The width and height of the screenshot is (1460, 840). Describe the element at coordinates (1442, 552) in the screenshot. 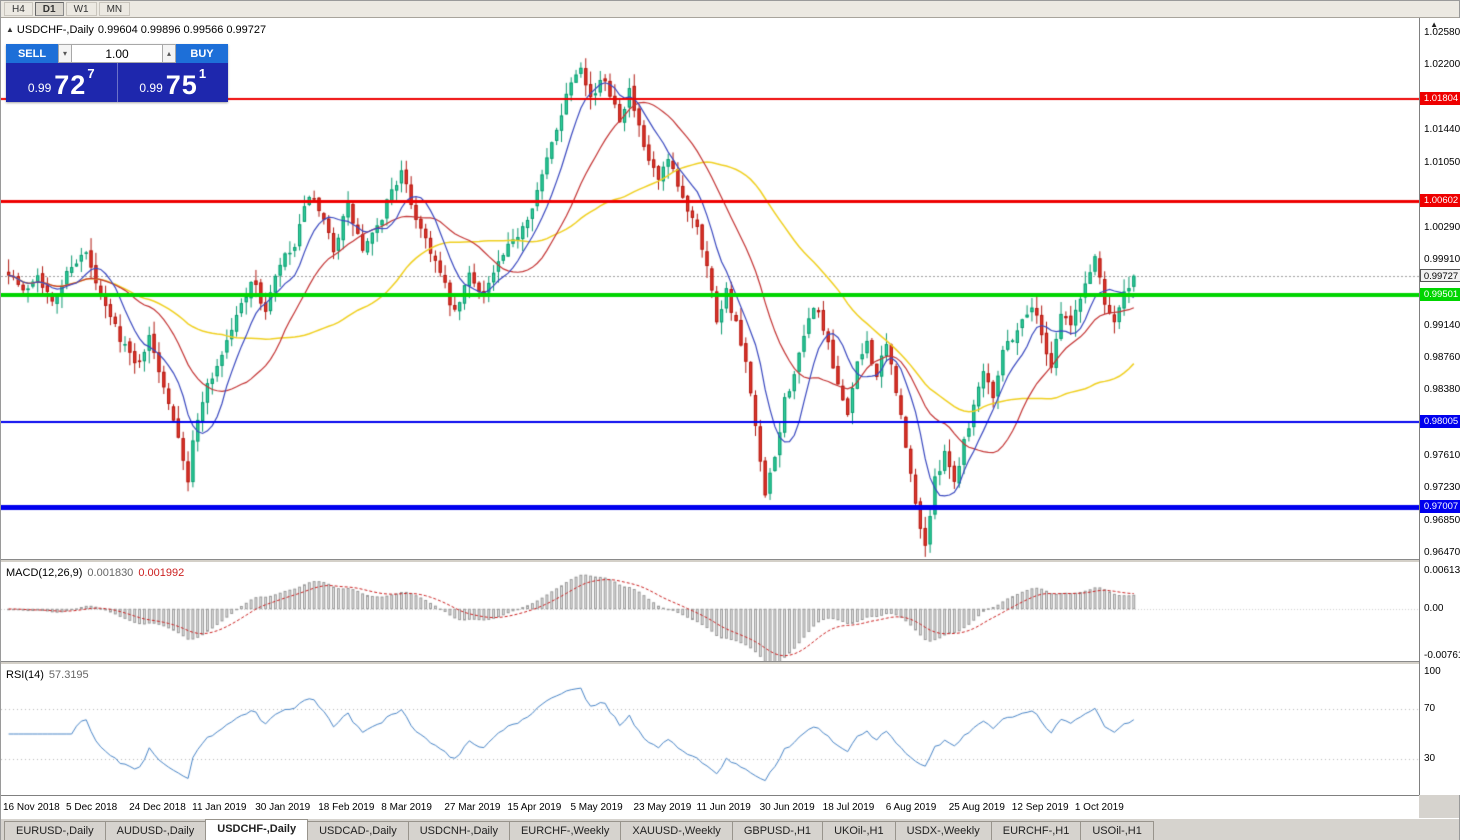

I see `price-tick: 0.96470` at that location.